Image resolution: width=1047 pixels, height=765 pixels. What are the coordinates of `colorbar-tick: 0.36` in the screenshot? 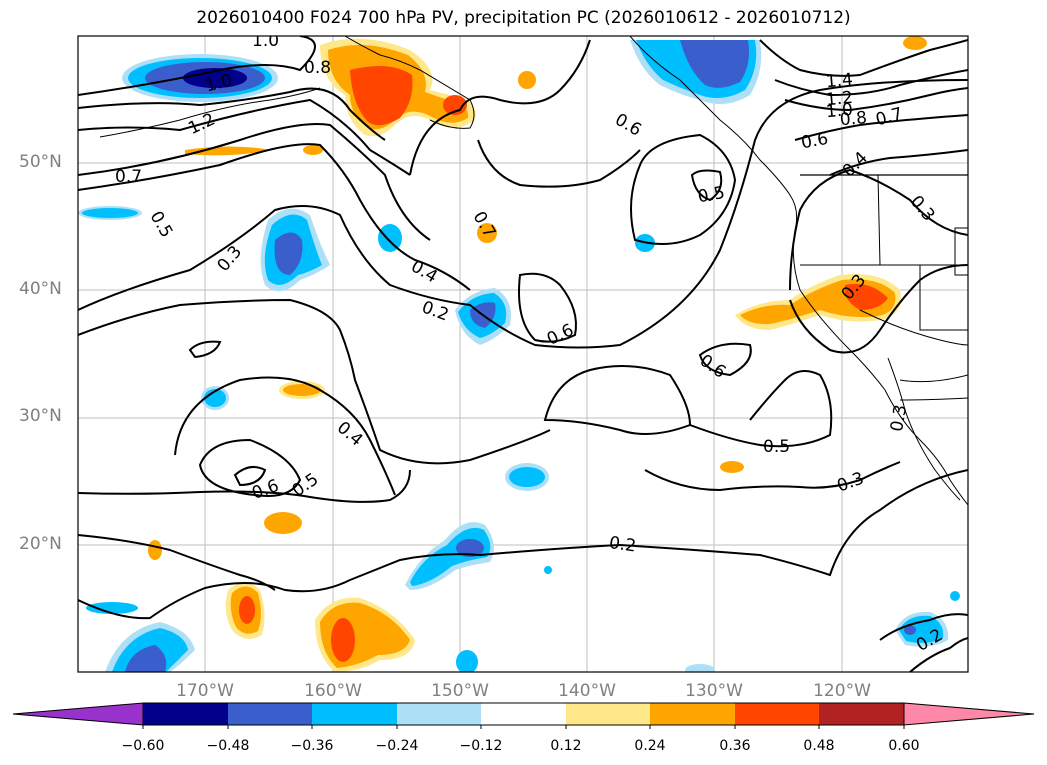 It's located at (734, 746).